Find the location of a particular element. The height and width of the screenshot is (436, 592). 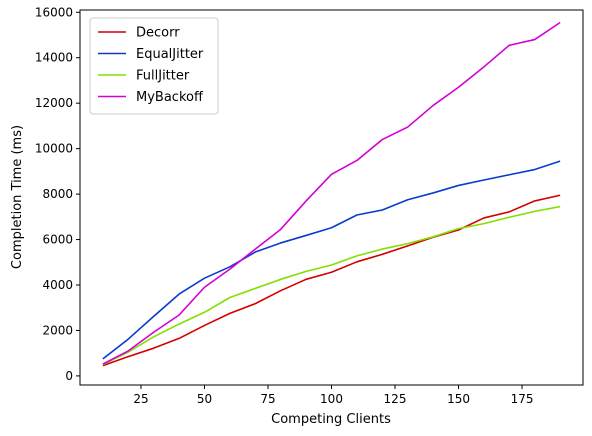

x-axis-title: Competing Clients is located at coordinates (331, 419).